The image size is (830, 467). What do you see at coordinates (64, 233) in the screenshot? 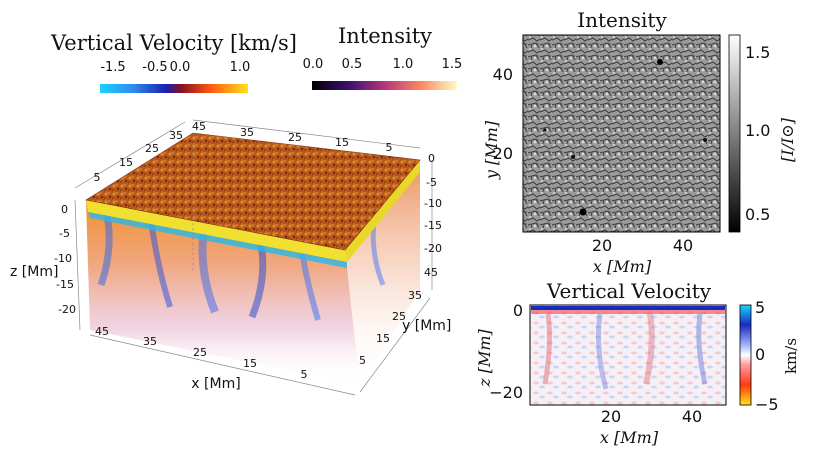
I see `cube-left-z-tick: -5` at bounding box center [64, 233].